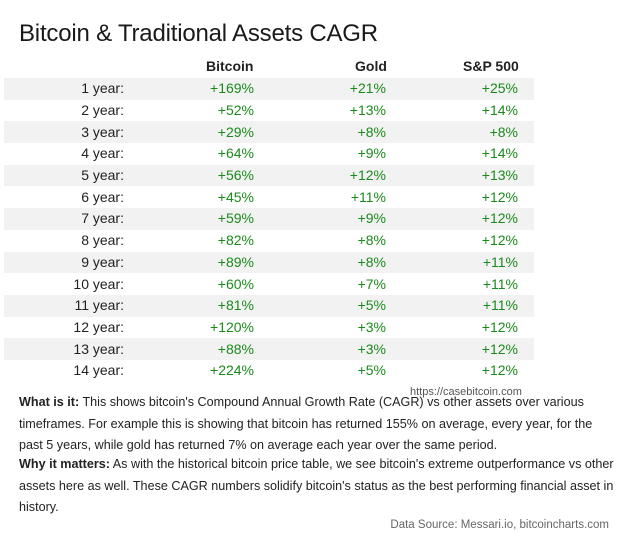 This screenshot has width=628, height=540. What do you see at coordinates (189, 219) in the screenshot?
I see `bitcoin-value: +59%` at bounding box center [189, 219].